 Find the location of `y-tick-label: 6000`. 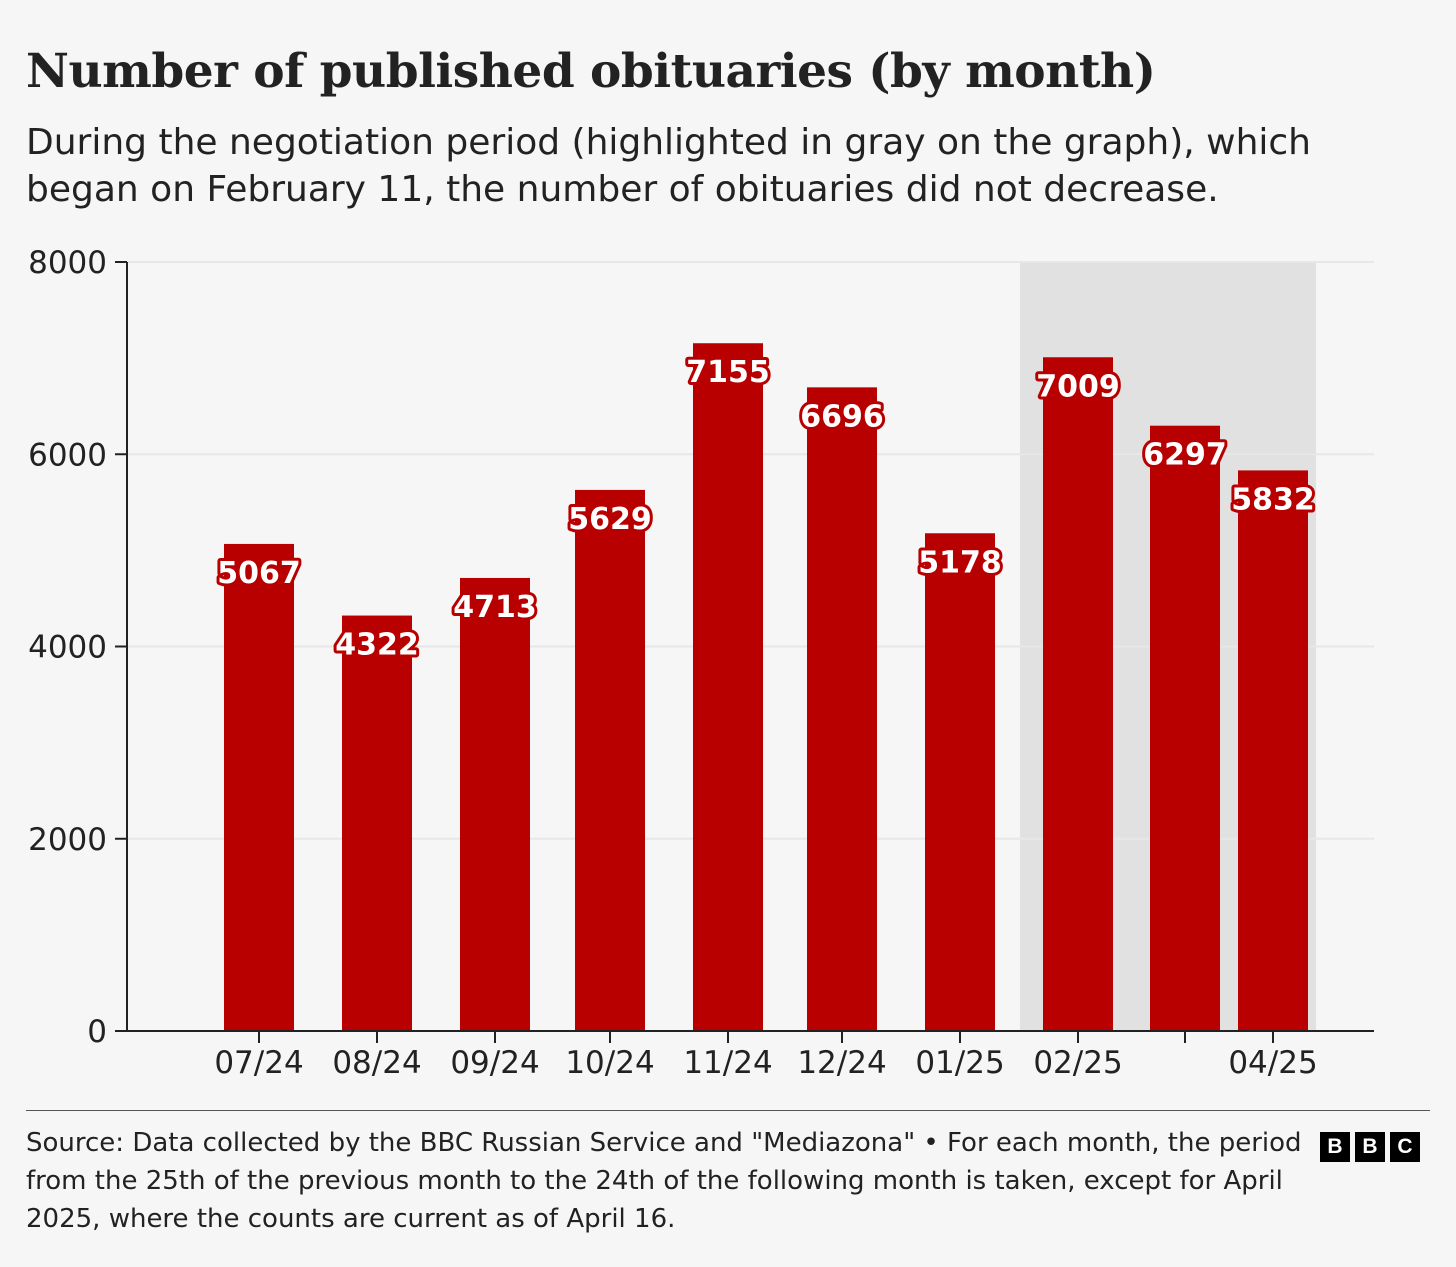

y-tick-label: 6000 is located at coordinates (67, 455).